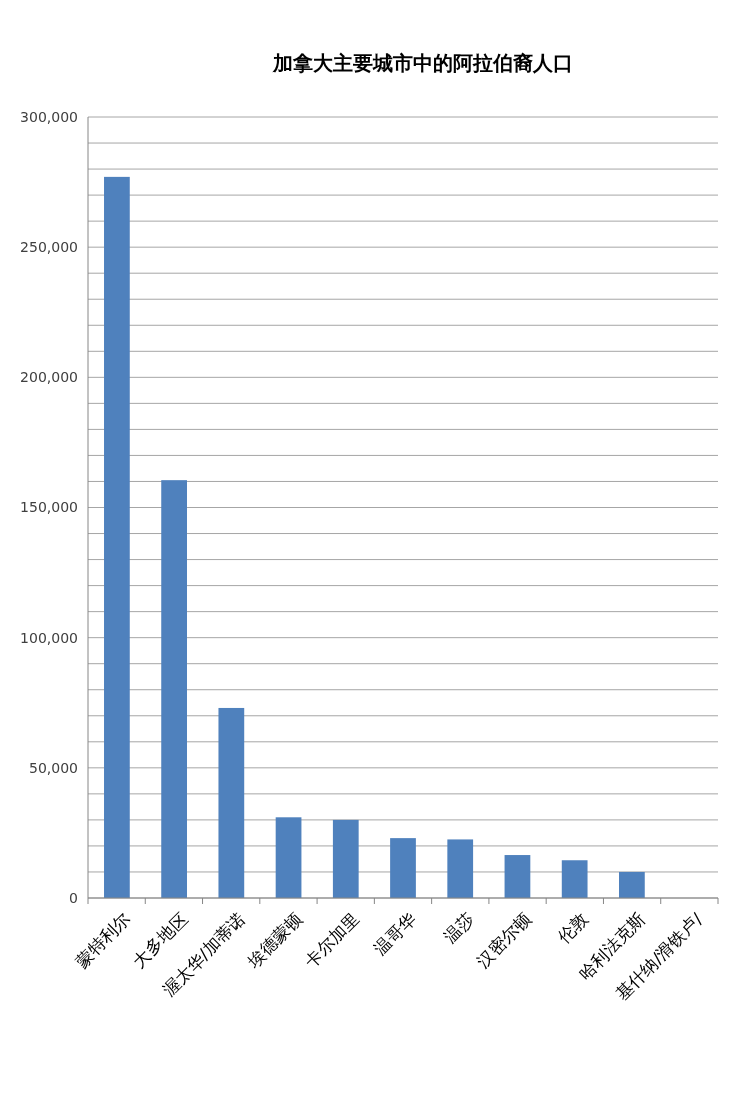 The width and height of the screenshot is (740, 1111). What do you see at coordinates (49, 116) in the screenshot?
I see `y-tick-label: 300,000` at bounding box center [49, 116].